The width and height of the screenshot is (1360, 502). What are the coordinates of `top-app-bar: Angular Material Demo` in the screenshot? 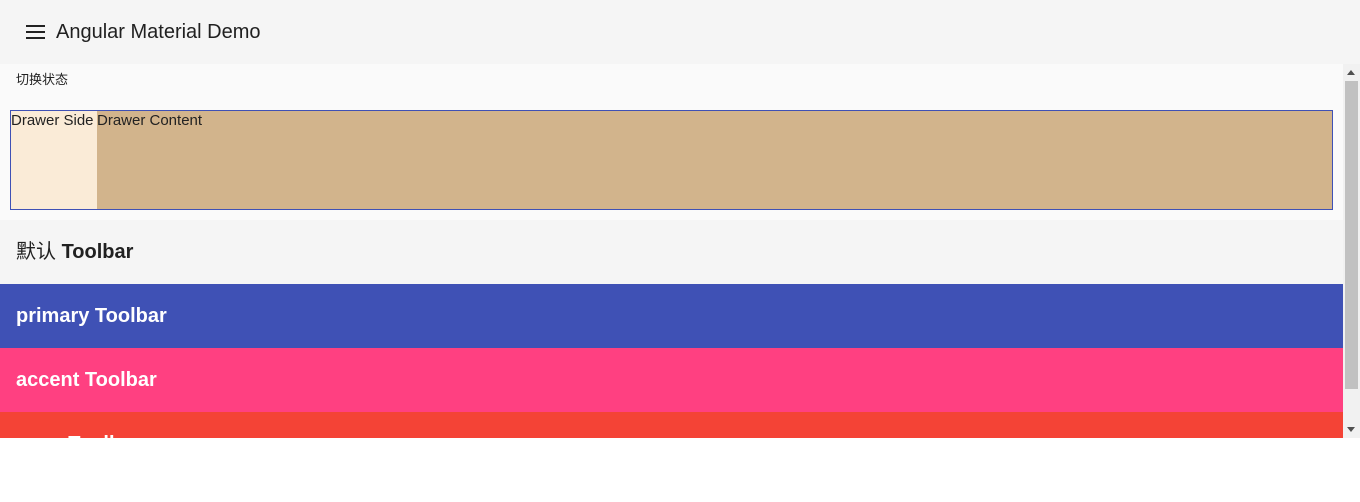 It's located at (680, 32).